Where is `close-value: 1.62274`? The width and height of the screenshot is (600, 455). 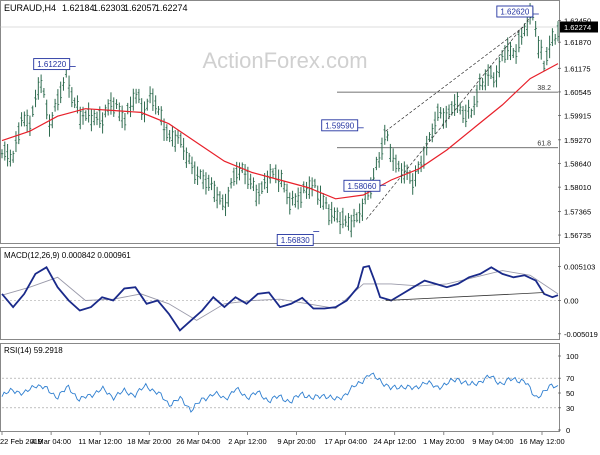 close-value: 1.62274 is located at coordinates (171, 8).